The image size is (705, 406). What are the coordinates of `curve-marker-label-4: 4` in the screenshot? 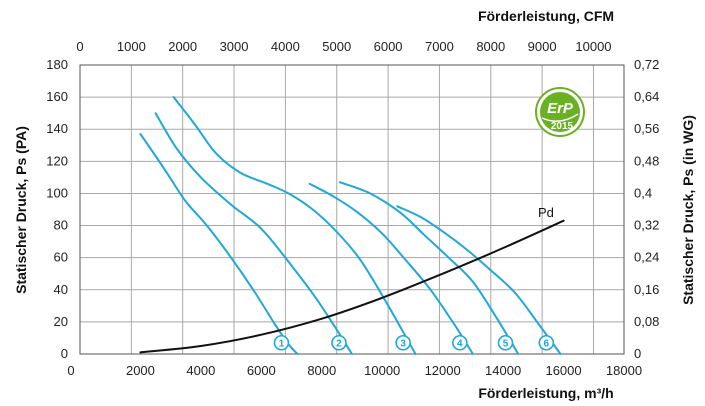 It's located at (460, 343).